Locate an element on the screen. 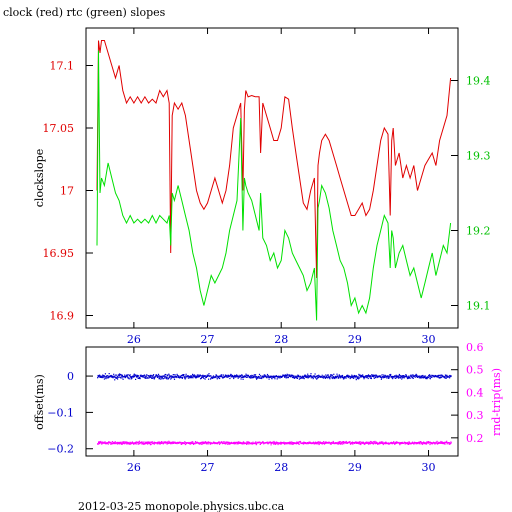 This screenshot has height=512, width=512. x-tick-label: 28 is located at coordinates (281, 339).